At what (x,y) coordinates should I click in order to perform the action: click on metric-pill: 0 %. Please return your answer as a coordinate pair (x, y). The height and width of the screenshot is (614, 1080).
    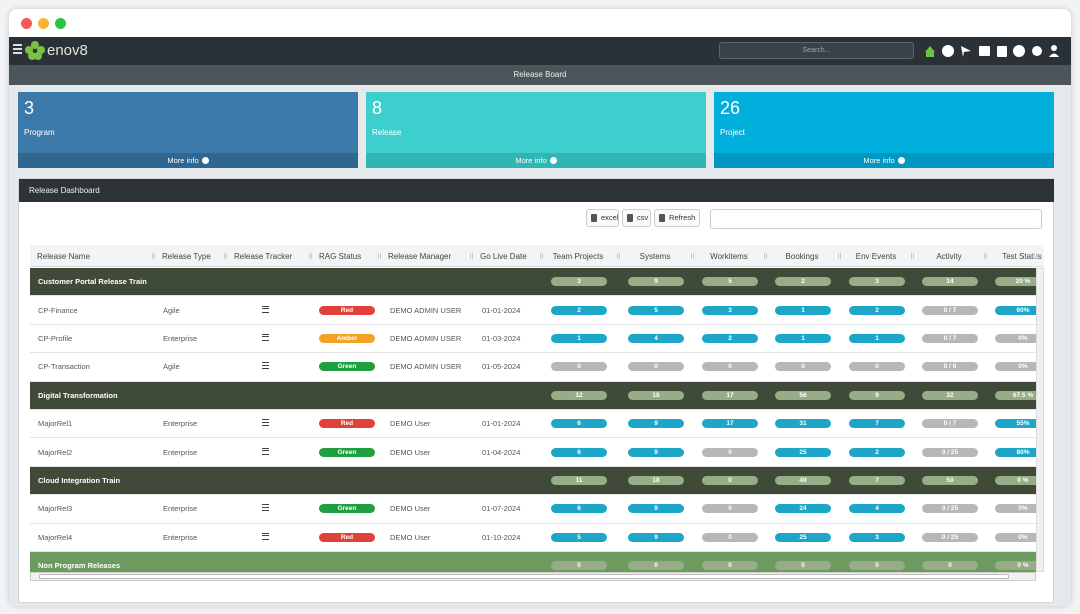
    Looking at the image, I should click on (1019, 480).